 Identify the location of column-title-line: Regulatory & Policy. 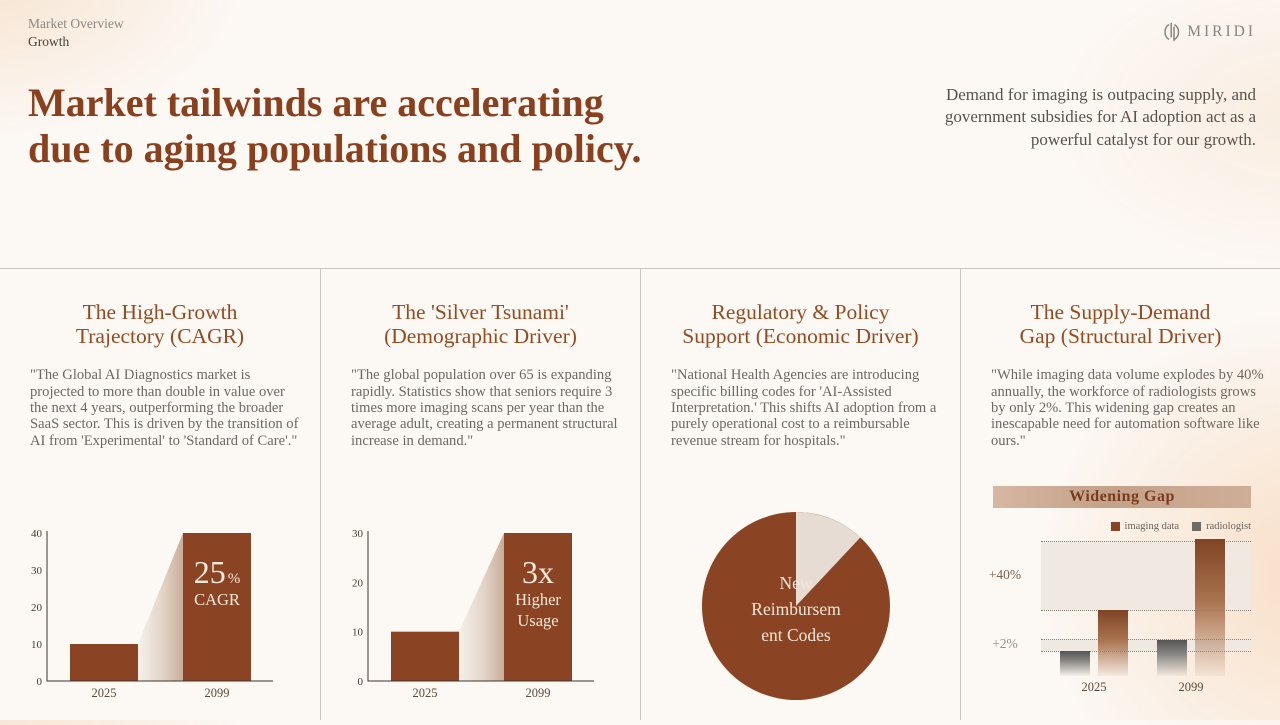
(800, 312).